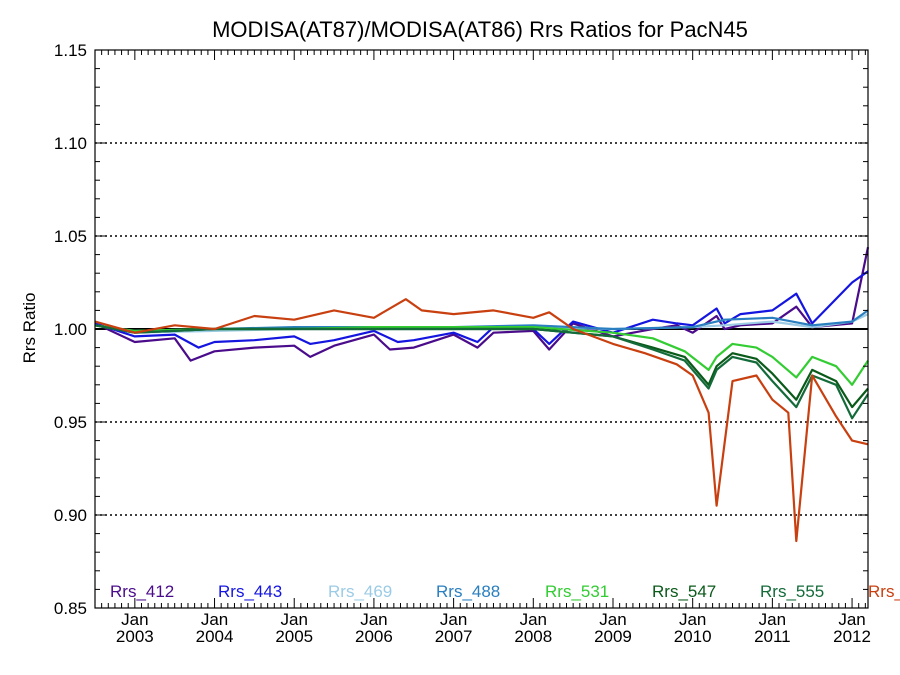 The height and width of the screenshot is (675, 900). I want to click on x-tick-label-year: 2007, so click(454, 636).